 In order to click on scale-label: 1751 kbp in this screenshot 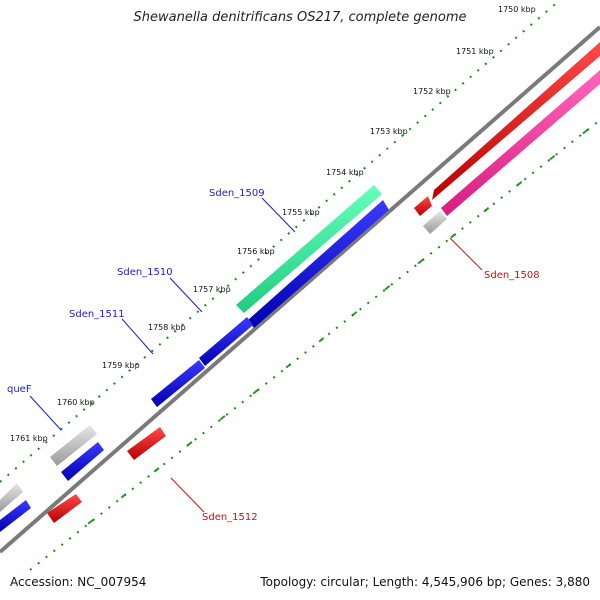, I will do `click(475, 51)`.